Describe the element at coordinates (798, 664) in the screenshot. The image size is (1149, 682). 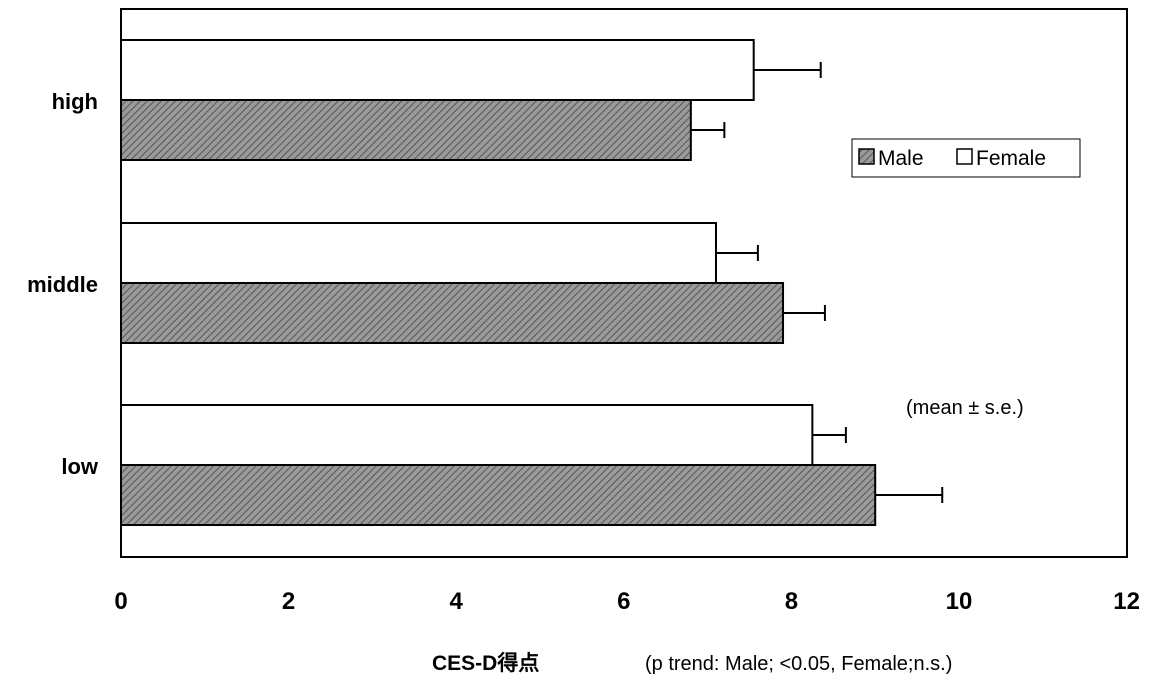
I see `x-axis-note: (p trend: Male; <0.05, Female;n.s.)` at that location.